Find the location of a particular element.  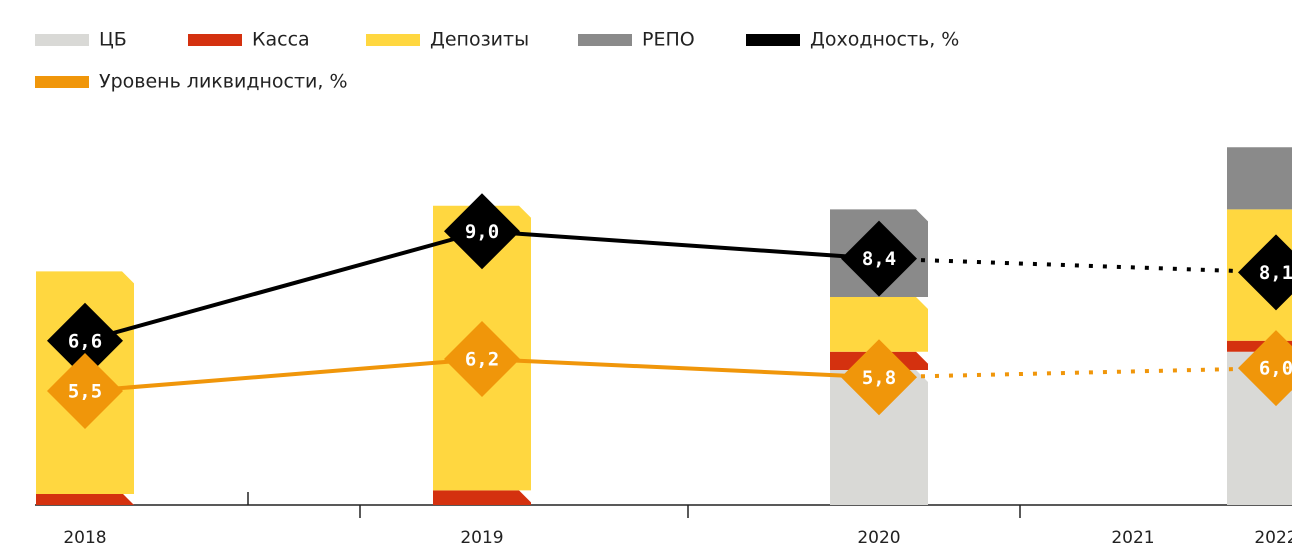

legend-label: Уровень ликвидности, % is located at coordinates (223, 82).